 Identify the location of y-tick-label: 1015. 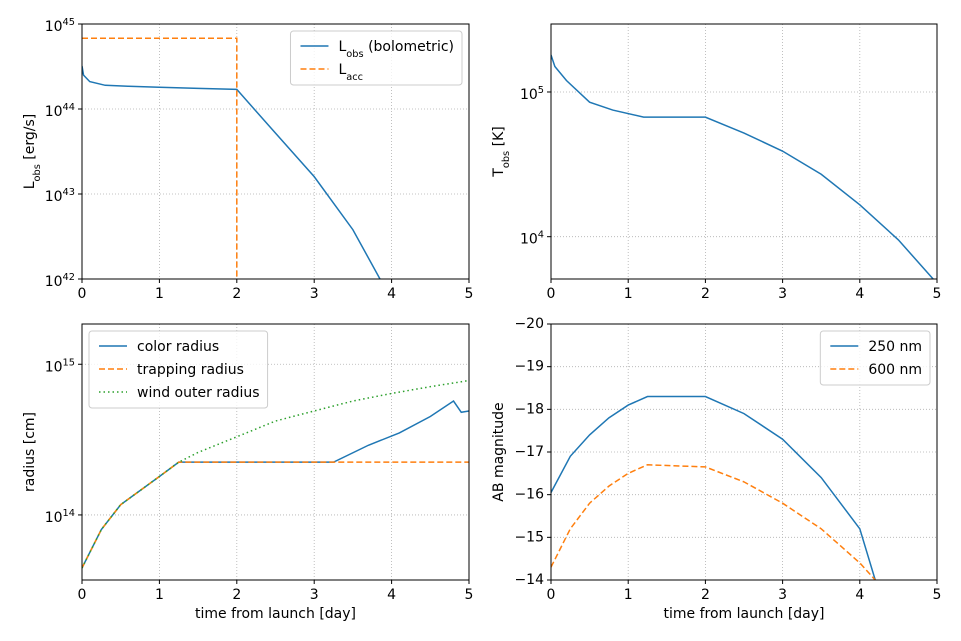
(60, 366).